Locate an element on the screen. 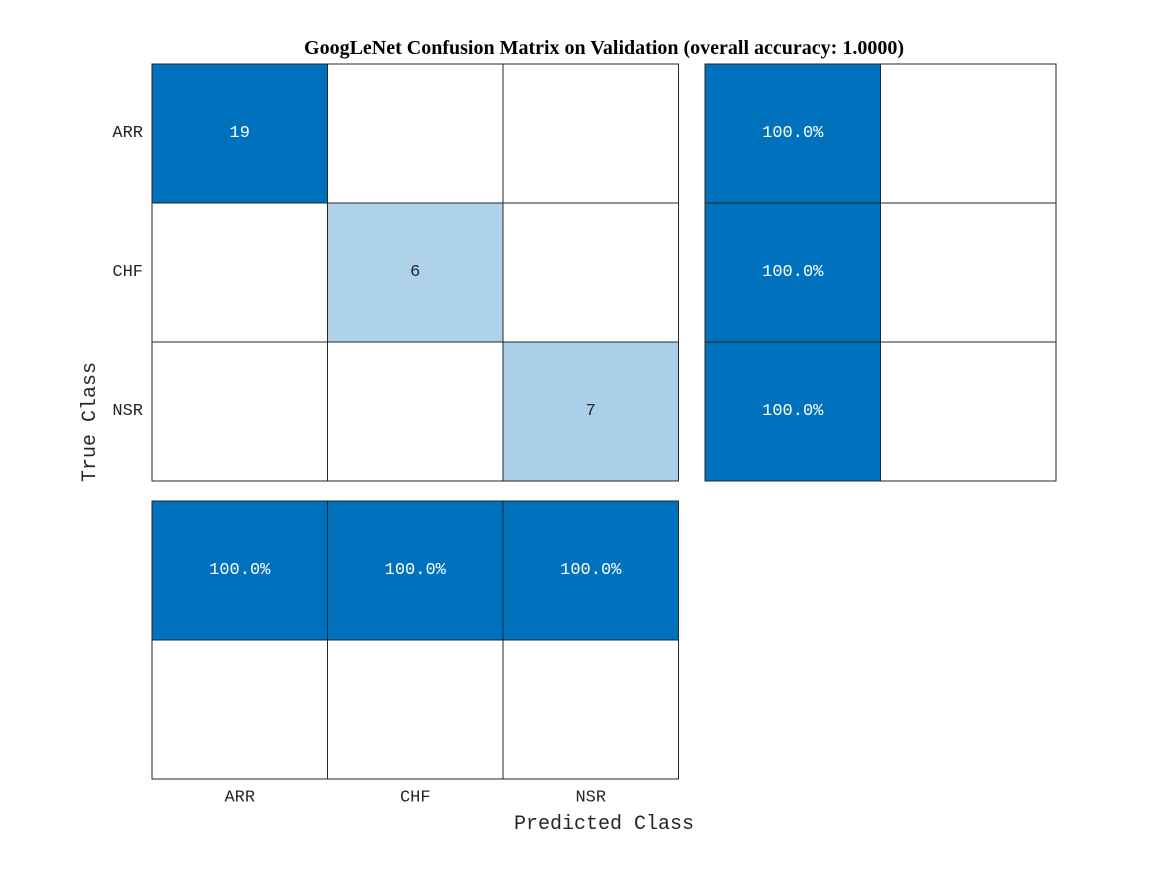 The height and width of the screenshot is (875, 1167). y-tick-label: NSR is located at coordinates (127, 411).